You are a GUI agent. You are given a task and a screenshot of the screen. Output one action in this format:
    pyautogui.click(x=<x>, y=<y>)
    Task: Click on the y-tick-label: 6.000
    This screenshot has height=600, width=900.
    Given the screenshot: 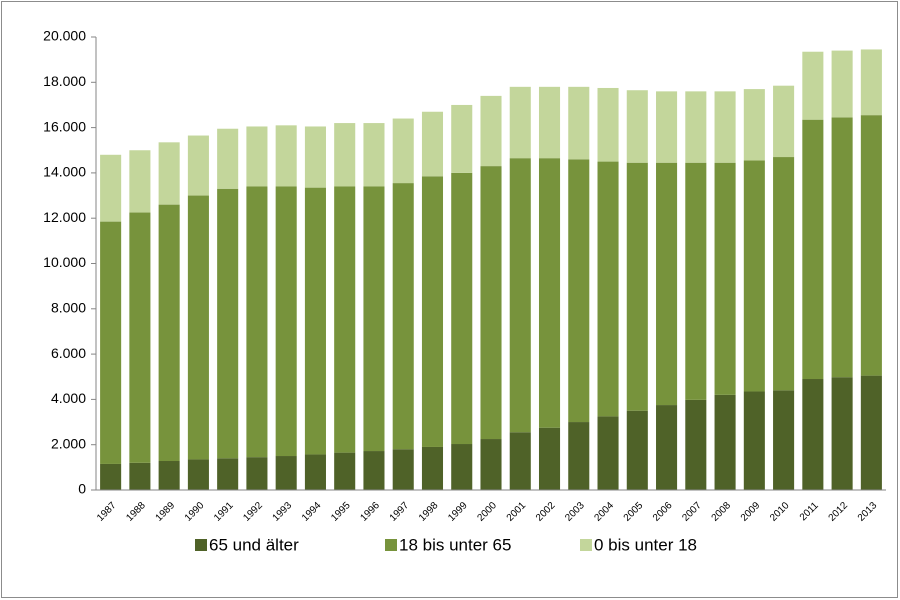 What is the action you would take?
    pyautogui.click(x=68, y=353)
    